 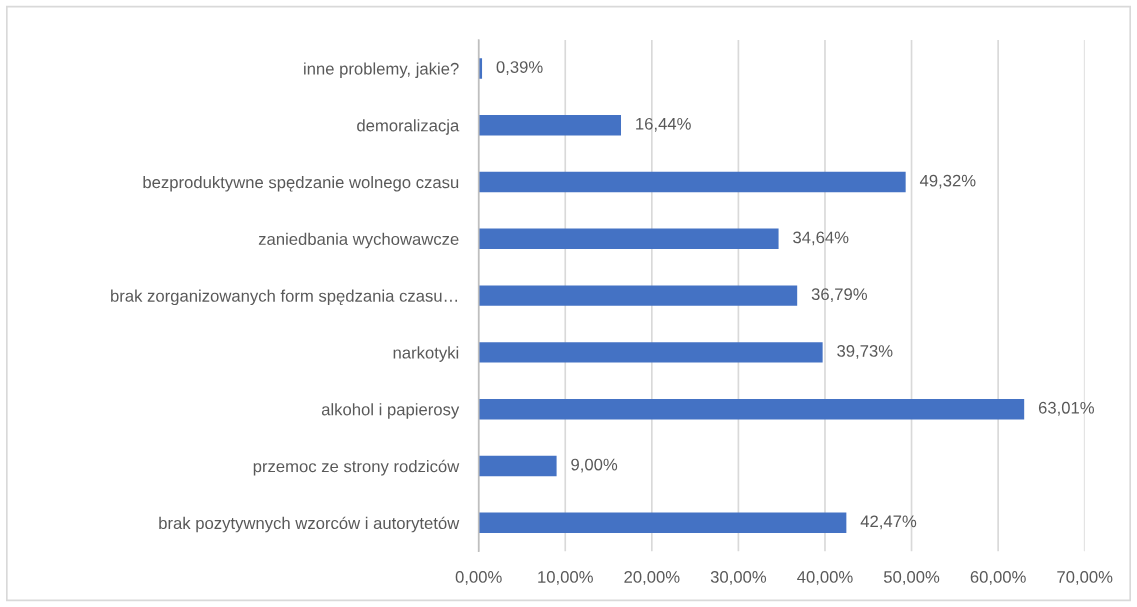 I want to click on data-label: 42,47%, so click(x=888, y=522).